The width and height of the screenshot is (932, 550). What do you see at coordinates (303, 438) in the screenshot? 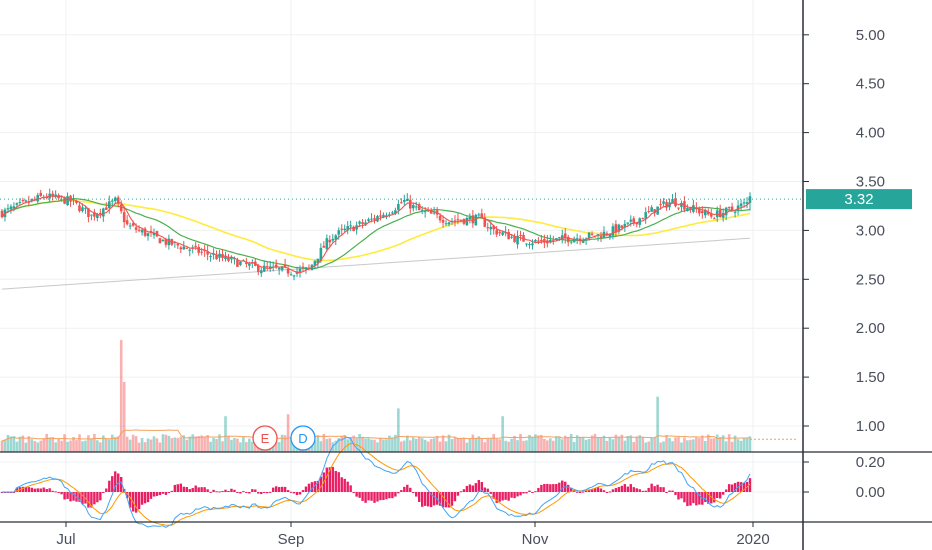
I see `event-marker-d: D` at bounding box center [303, 438].